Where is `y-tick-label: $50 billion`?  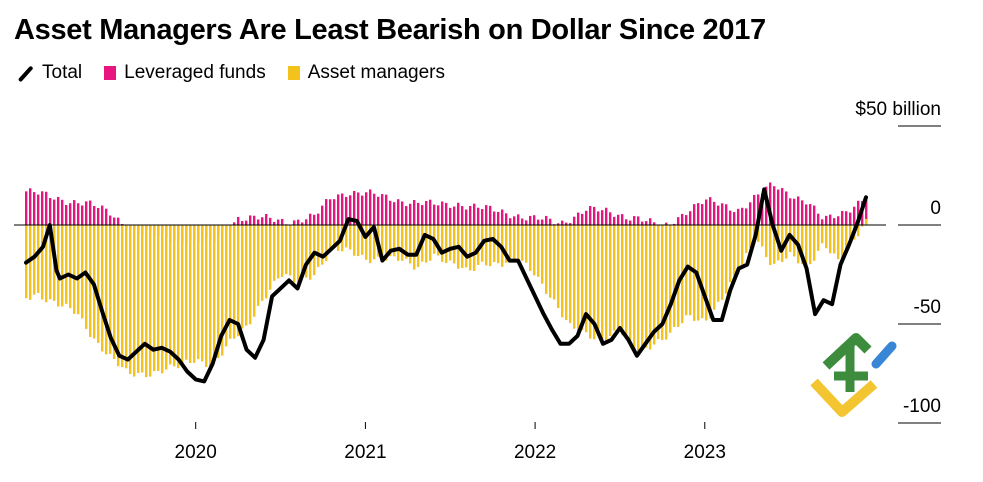
y-tick-label: $50 billion is located at coordinates (898, 109).